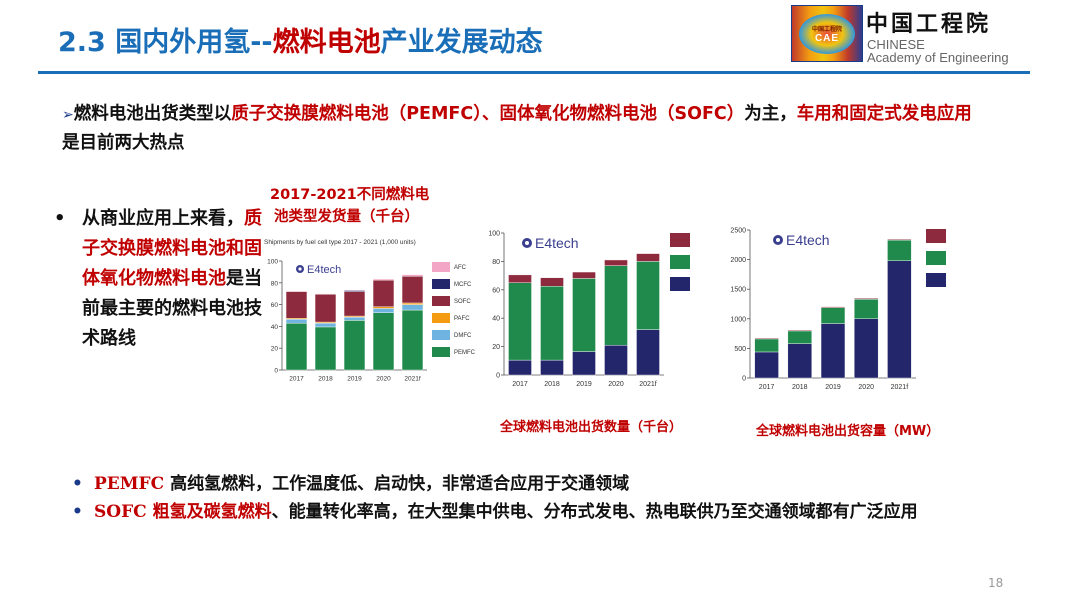 This screenshot has width=1080, height=607. Describe the element at coordinates (534, 72) in the screenshot. I see `title-divider` at that location.